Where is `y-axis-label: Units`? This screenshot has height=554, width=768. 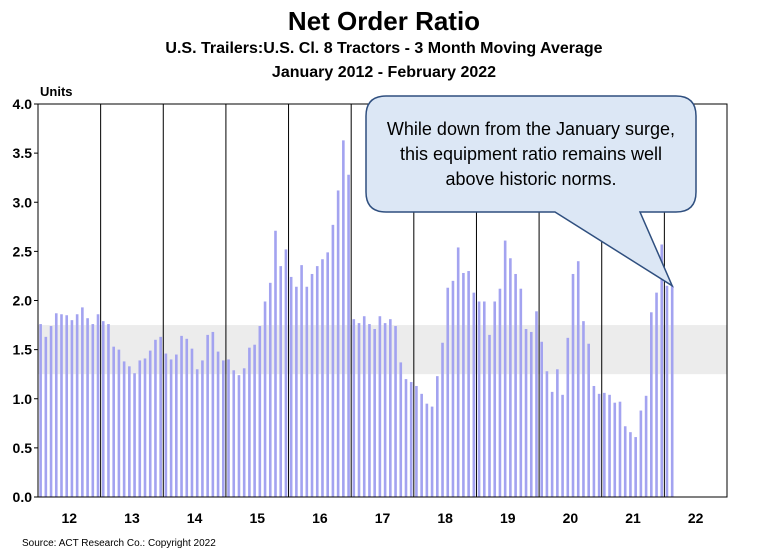
y-axis-label: Units is located at coordinates (56, 91).